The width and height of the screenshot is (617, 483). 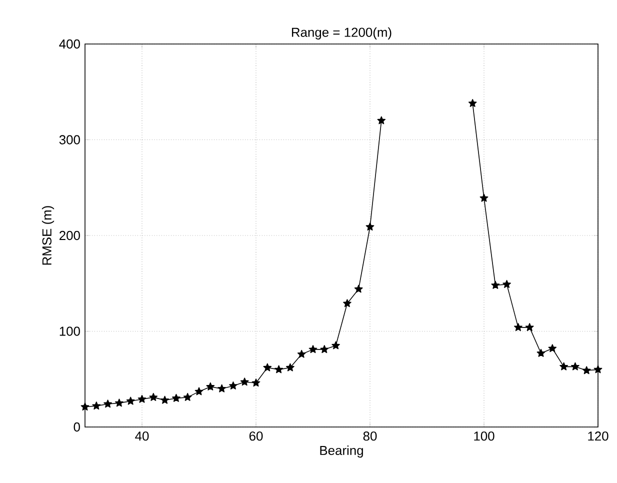 What do you see at coordinates (341, 452) in the screenshot?
I see `x-axis-title: Bearing` at bounding box center [341, 452].